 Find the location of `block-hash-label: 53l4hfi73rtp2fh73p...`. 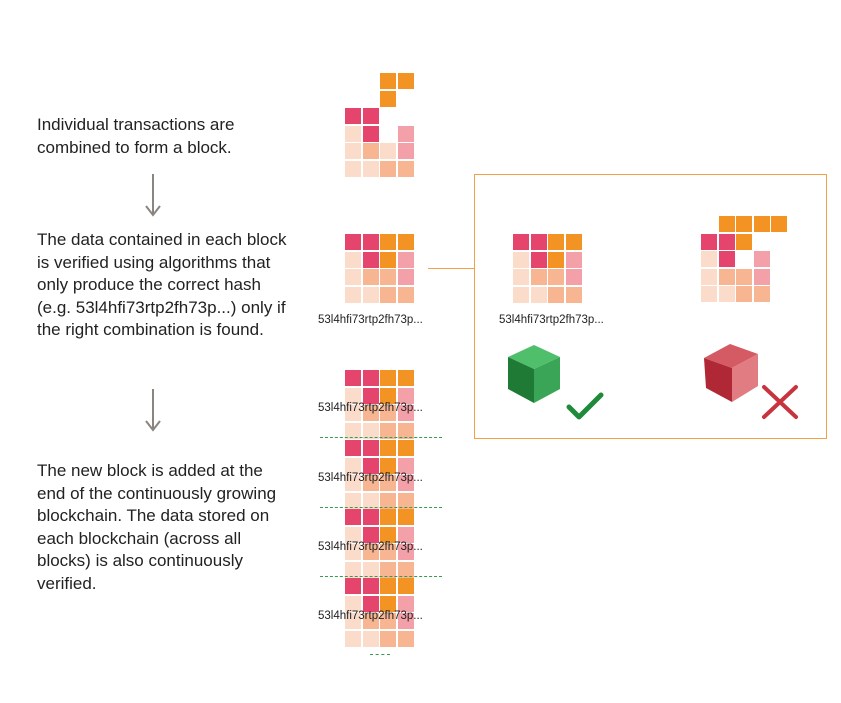

block-hash-label: 53l4hfi73rtp2fh73p... is located at coordinates (370, 320).